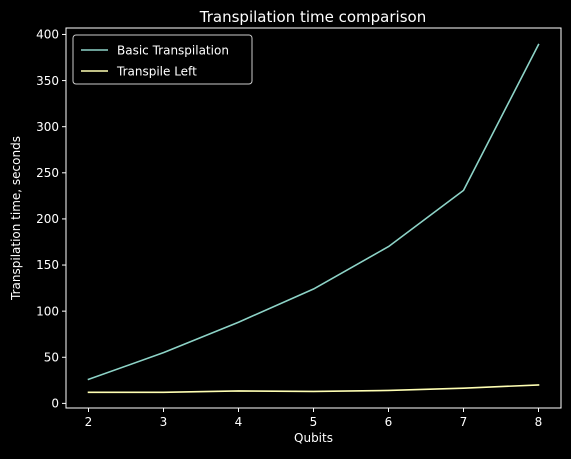 The width and height of the screenshot is (571, 459). Describe the element at coordinates (539, 422) in the screenshot. I see `x-tick-label: 8` at that location.